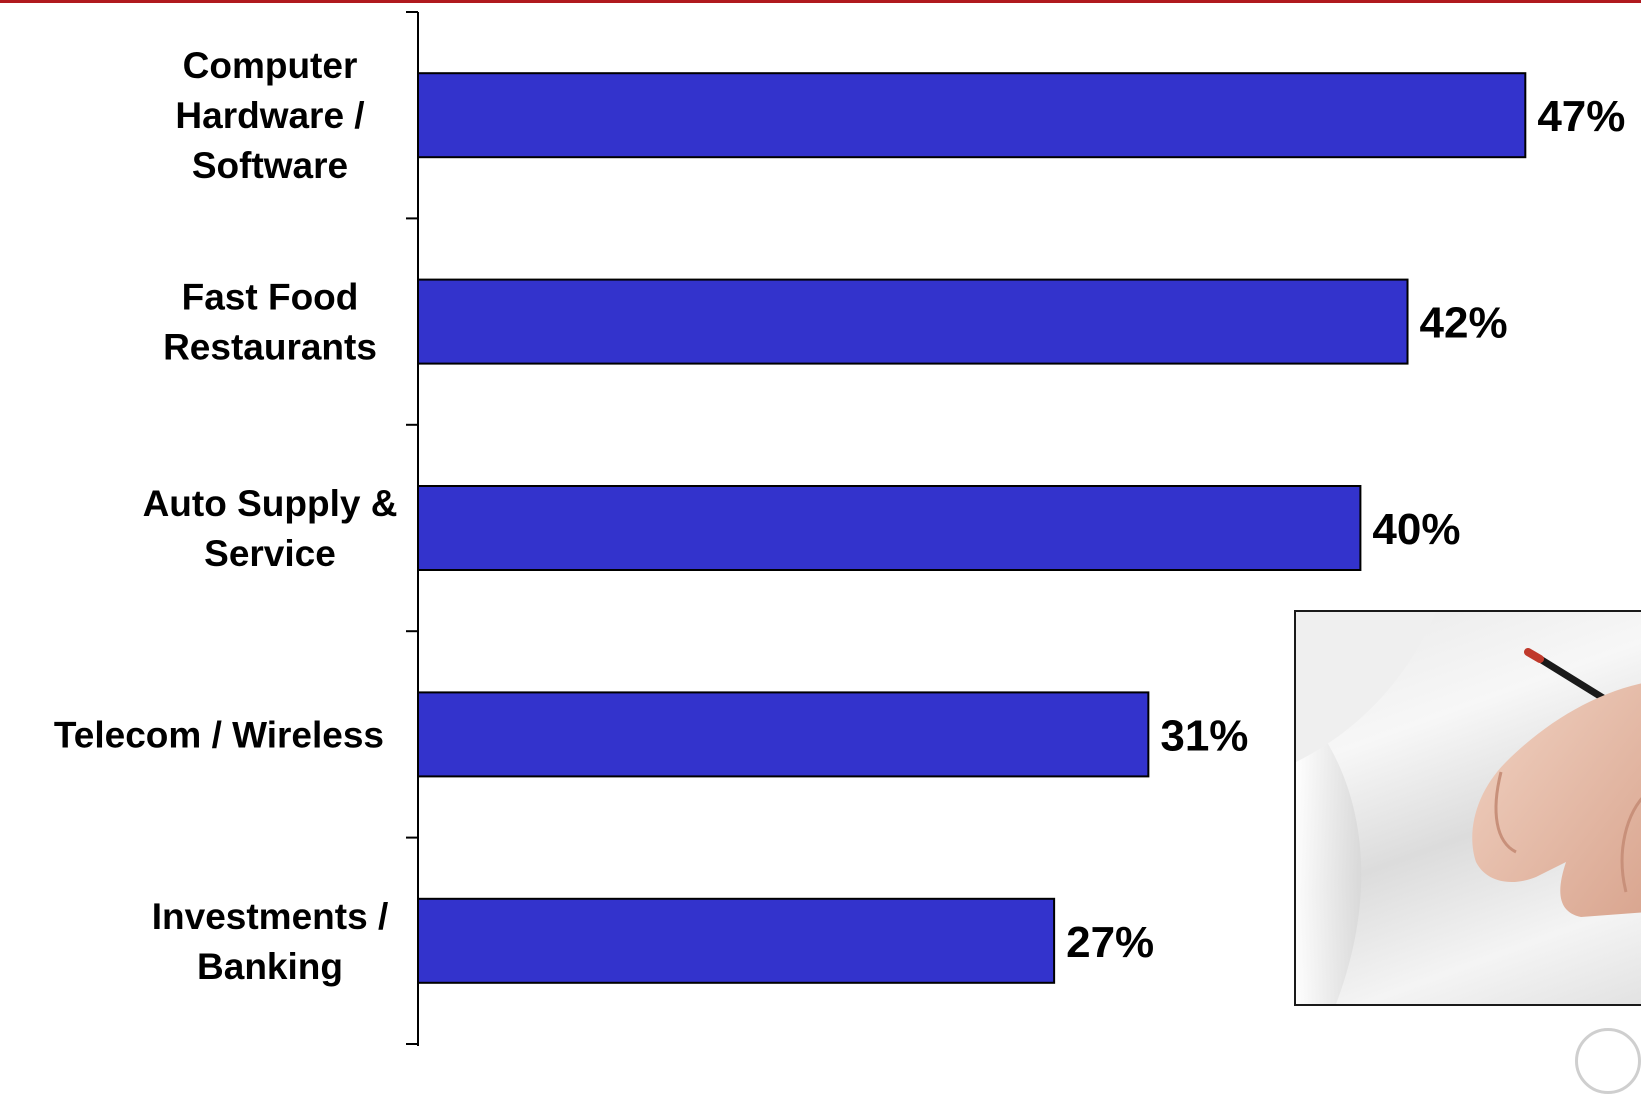 This screenshot has height=1094, width=1641. What do you see at coordinates (270, 322) in the screenshot?
I see `category-label-1: Fast Food Restaurants` at bounding box center [270, 322].